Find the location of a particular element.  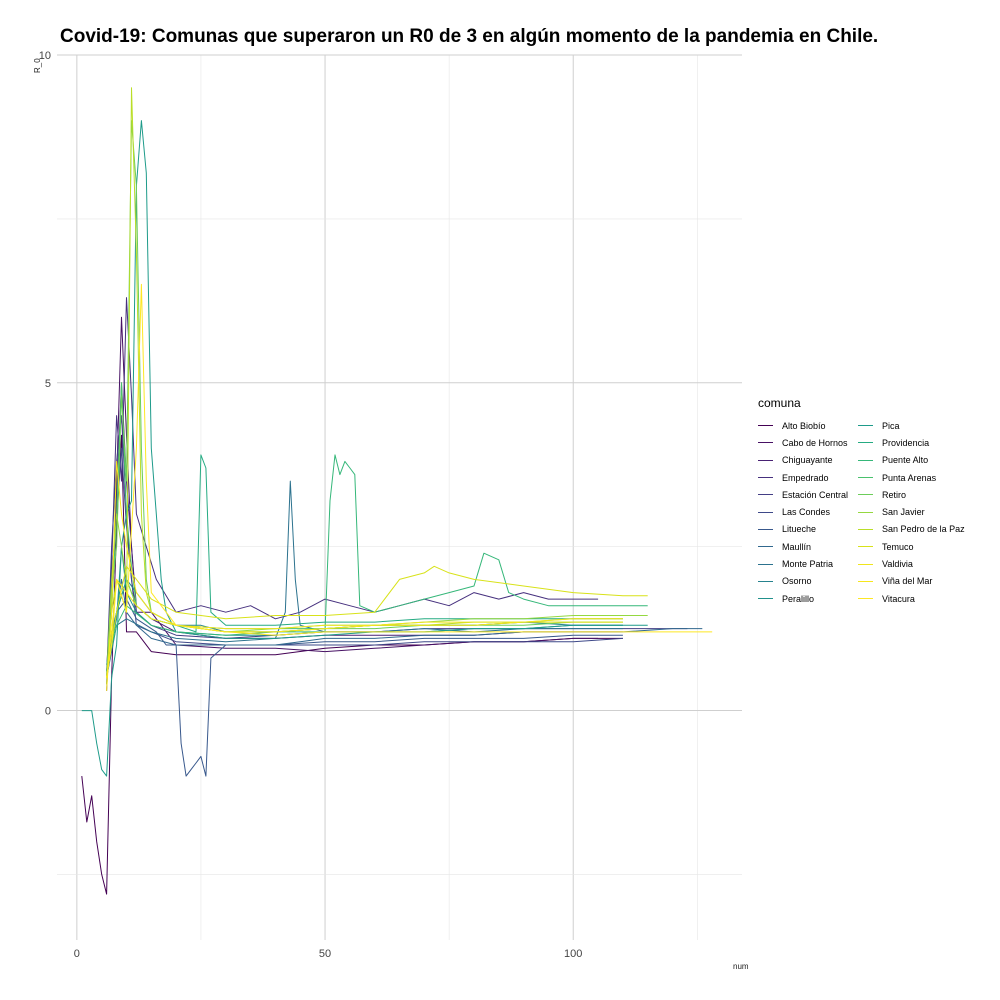

legend-label: Alto Biobío is located at coordinates (804, 425).